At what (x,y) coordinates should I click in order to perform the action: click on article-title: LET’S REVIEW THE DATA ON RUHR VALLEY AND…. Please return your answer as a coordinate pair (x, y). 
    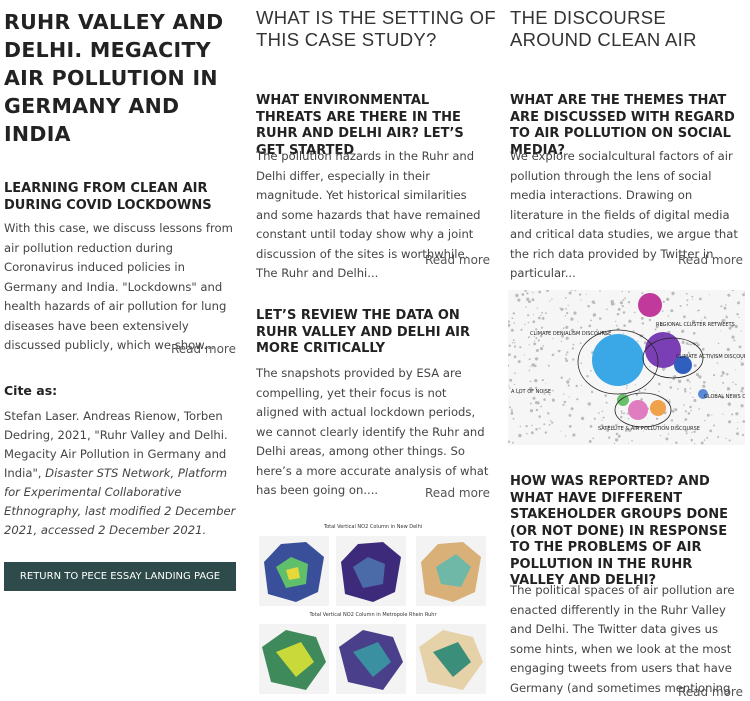
    Looking at the image, I should click on (363, 332).